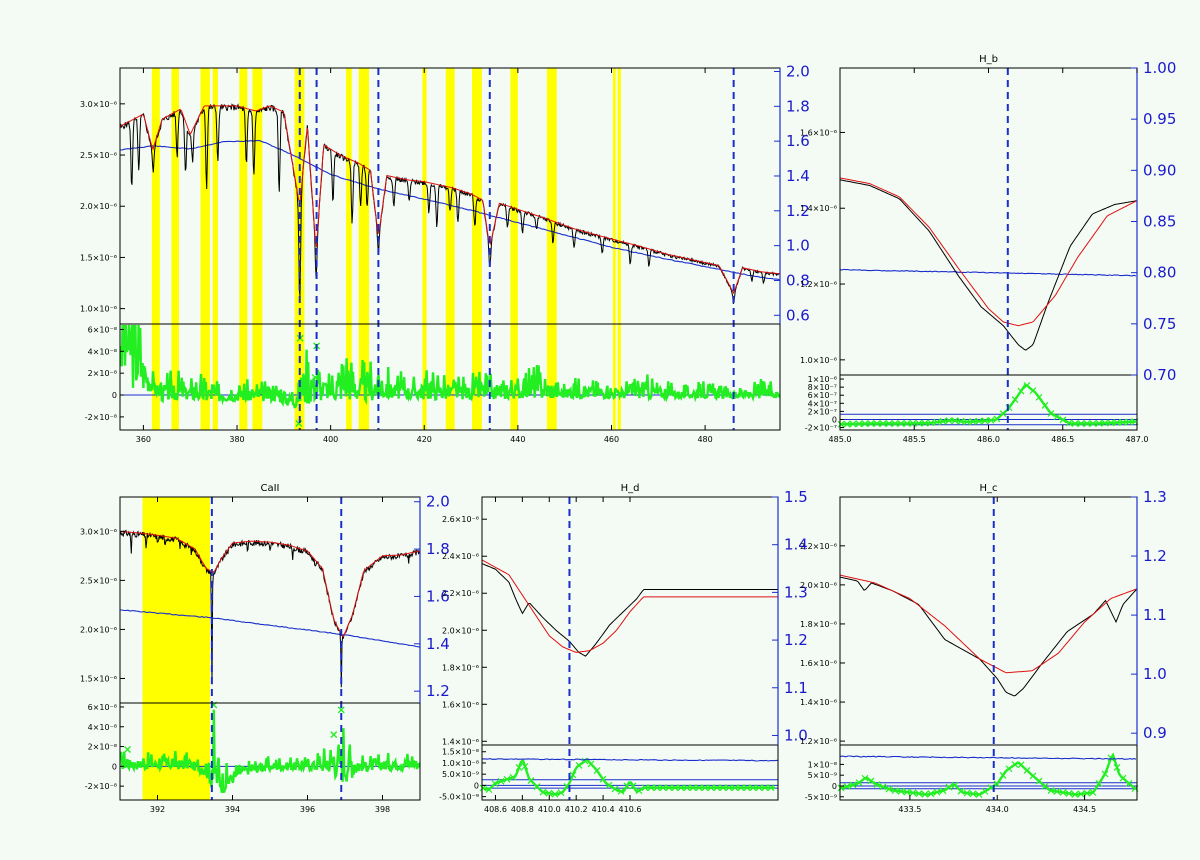 This screenshot has height=860, width=1200. Describe the element at coordinates (269, 488) in the screenshot. I see `panel-title: CaII` at that location.